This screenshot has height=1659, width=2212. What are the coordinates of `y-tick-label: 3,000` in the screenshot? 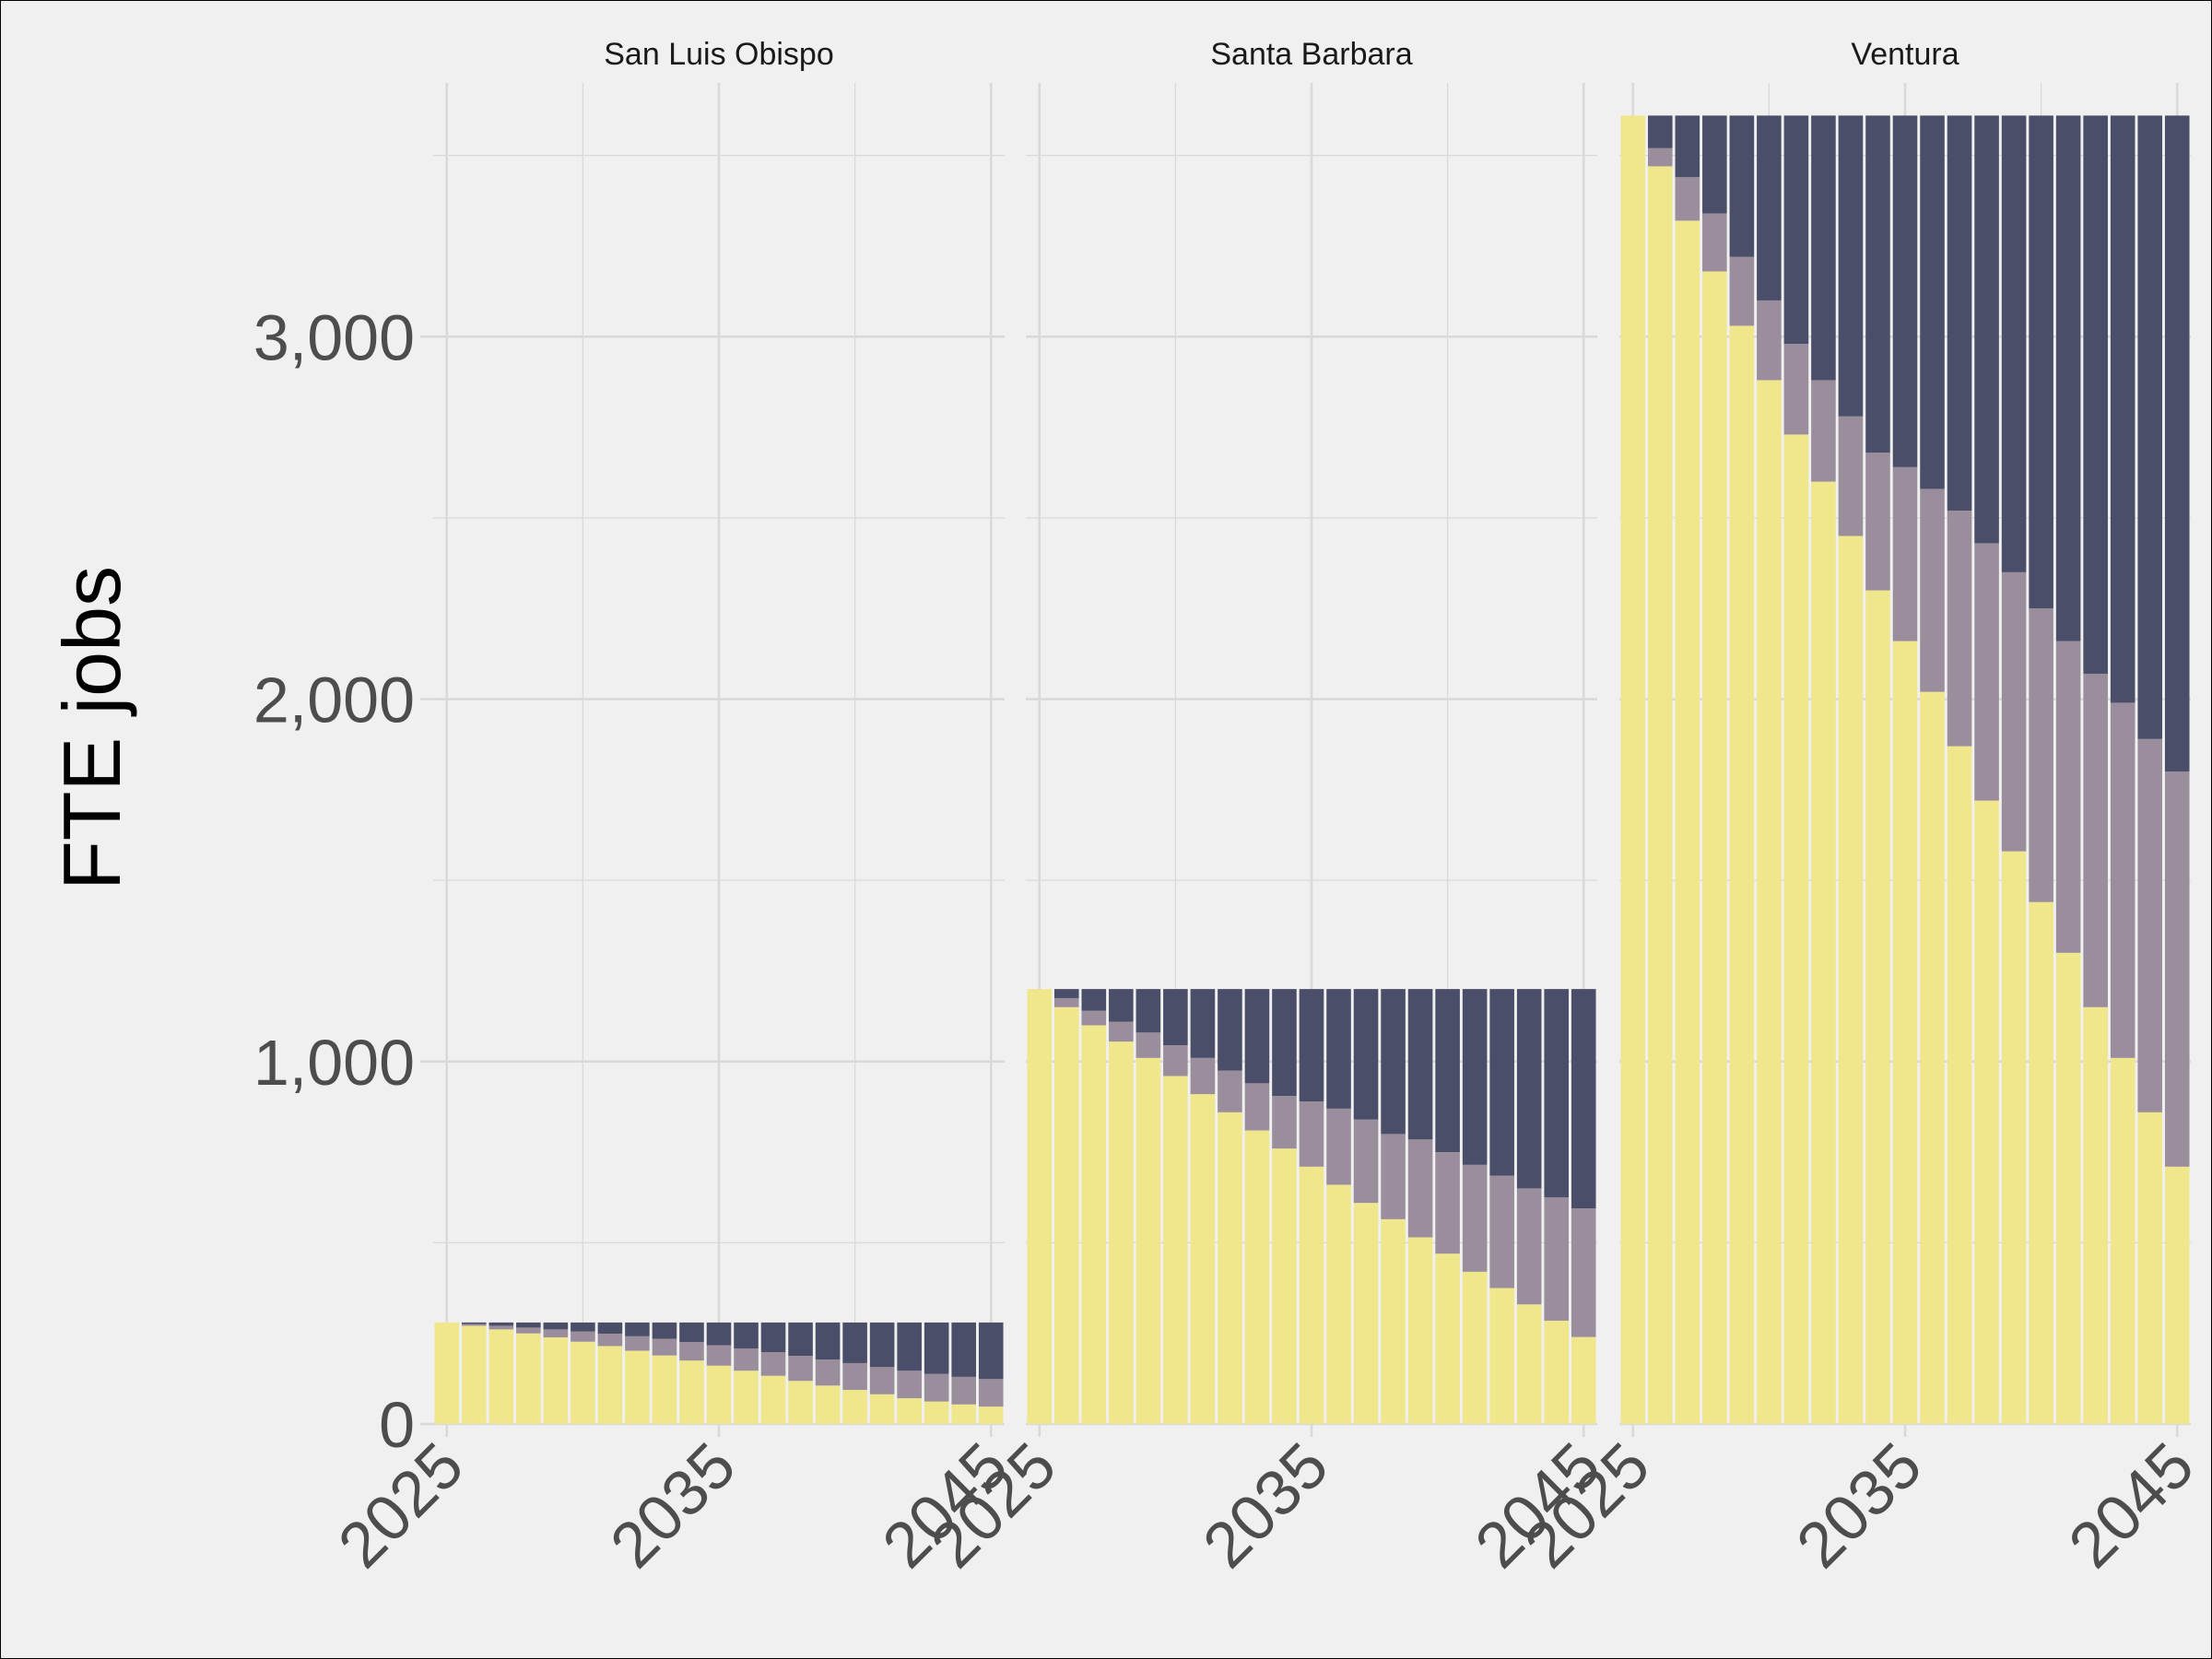 It's located at (334, 337).